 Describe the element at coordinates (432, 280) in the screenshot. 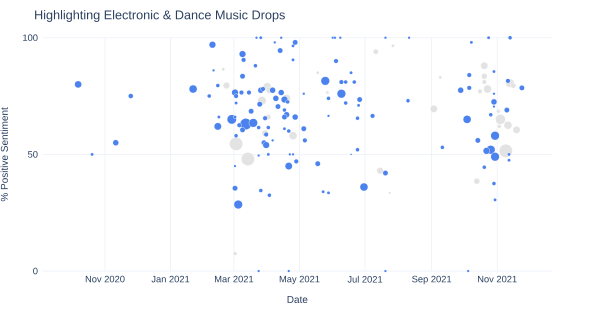

I see `x-tick-label: Sep 2021` at that location.